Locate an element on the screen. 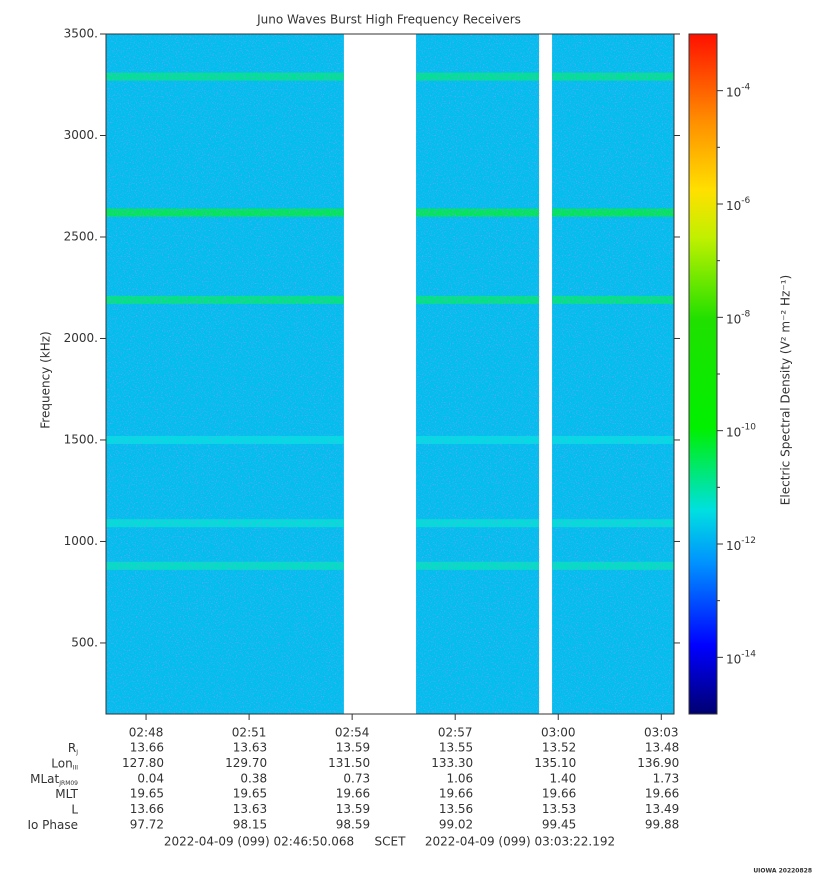  z-tick-exponent: -4 is located at coordinates (745, 87).